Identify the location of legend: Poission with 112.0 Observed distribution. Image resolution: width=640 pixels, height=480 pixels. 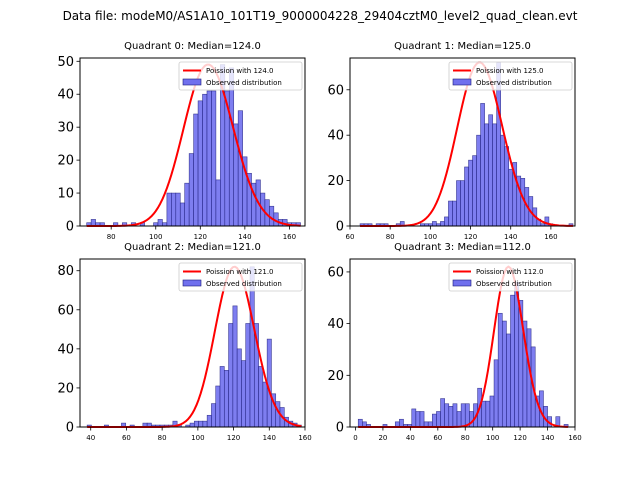
(510, 277).